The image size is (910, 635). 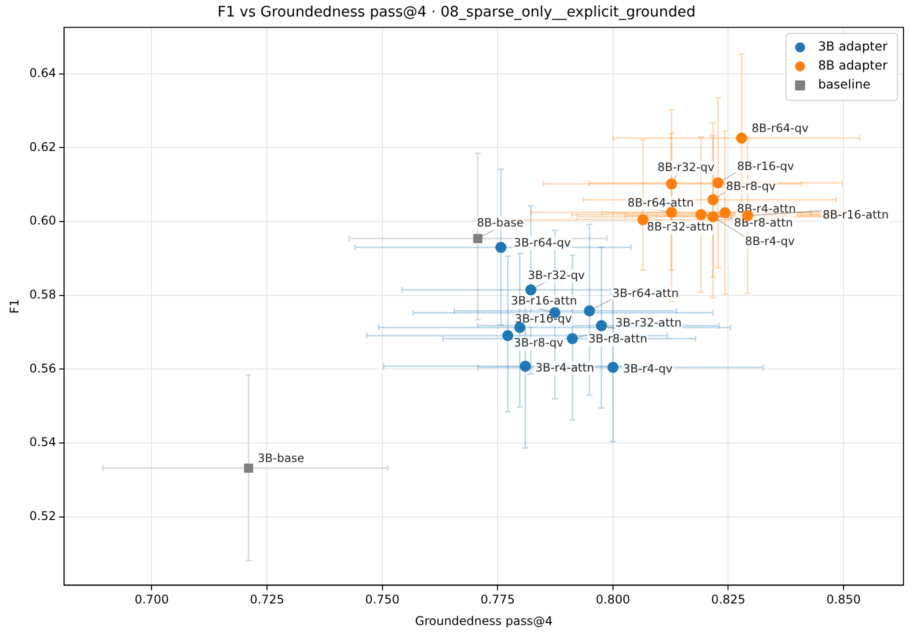 What do you see at coordinates (770, 241) in the screenshot?
I see `annotation: 8B-r4-qv` at bounding box center [770, 241].